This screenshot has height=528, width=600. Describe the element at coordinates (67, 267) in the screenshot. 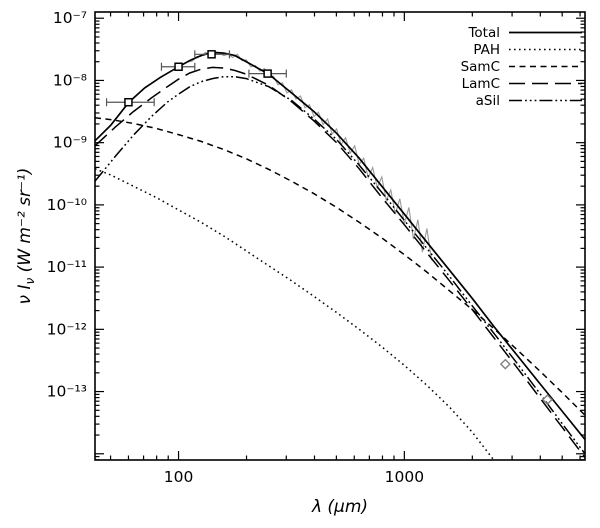

I see `y-tick-label: 10⁻¹¹` at that location.